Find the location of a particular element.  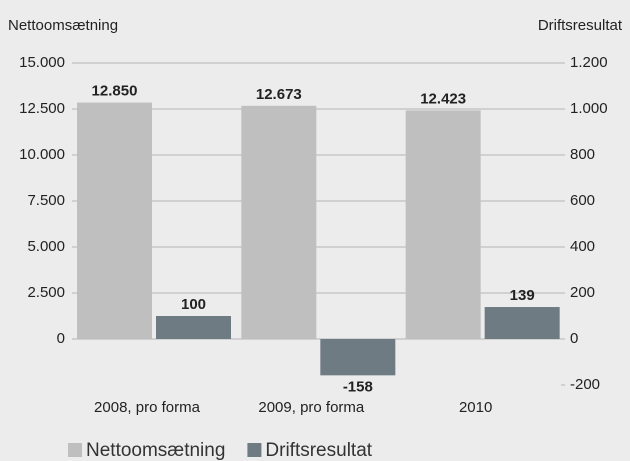

y2-tick-label: -200 is located at coordinates (585, 384).